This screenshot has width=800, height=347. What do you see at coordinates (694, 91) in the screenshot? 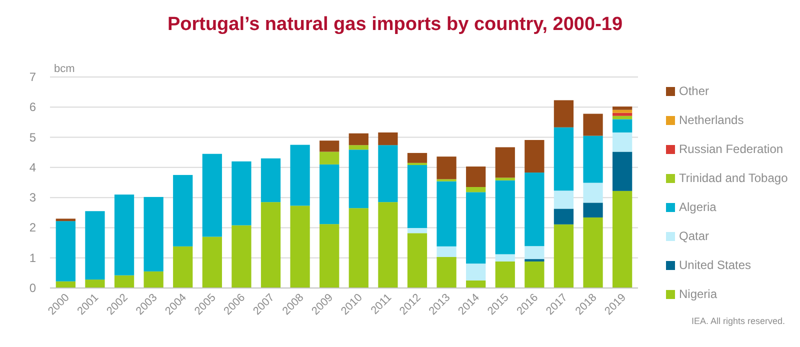
I see `legend-label: Other` at bounding box center [694, 91].